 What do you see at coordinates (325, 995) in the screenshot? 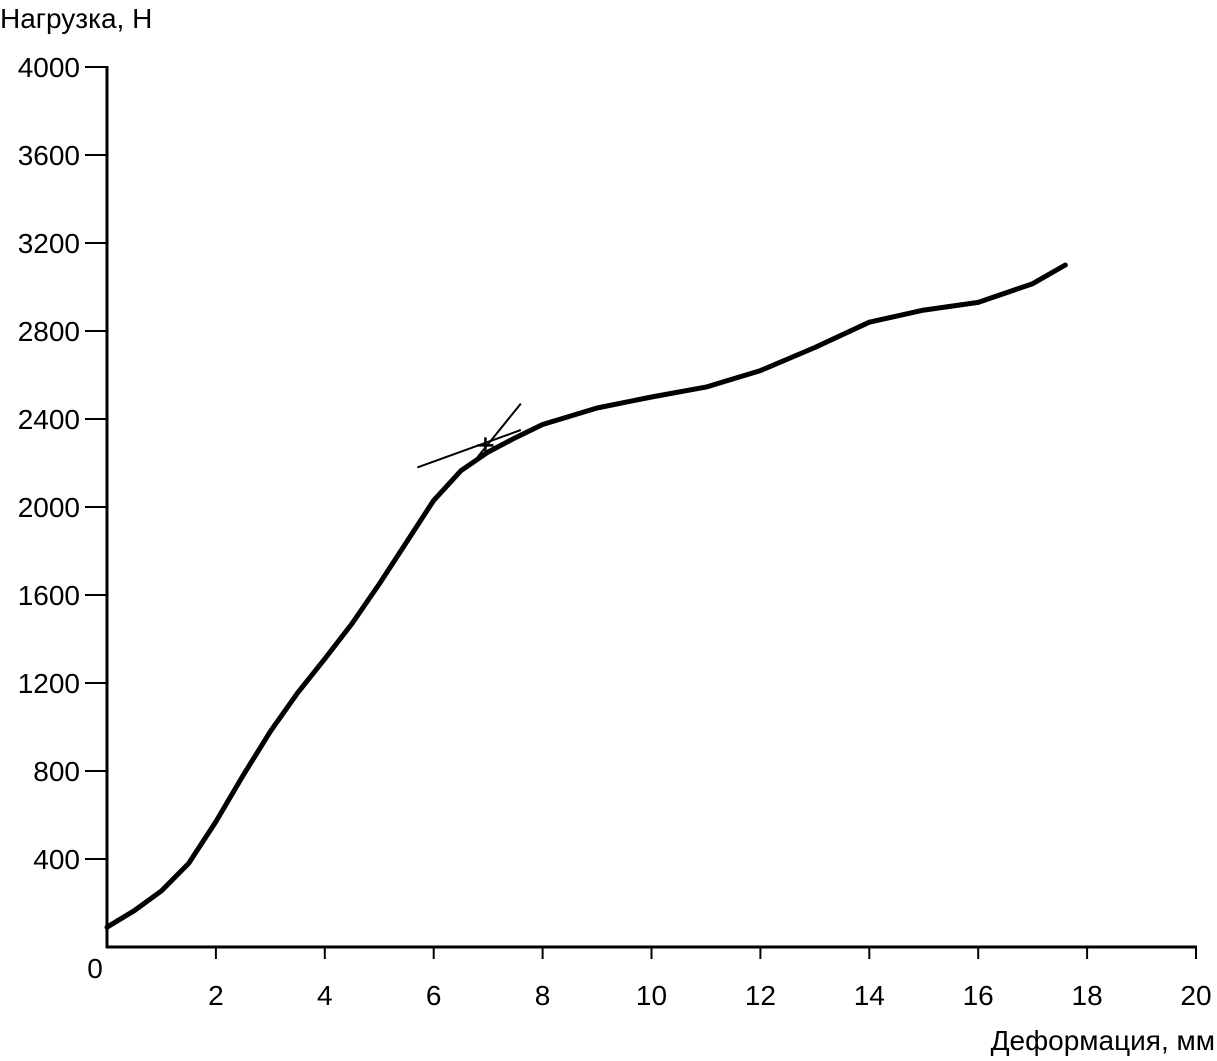
I see `x-tick-label: 4` at bounding box center [325, 995].